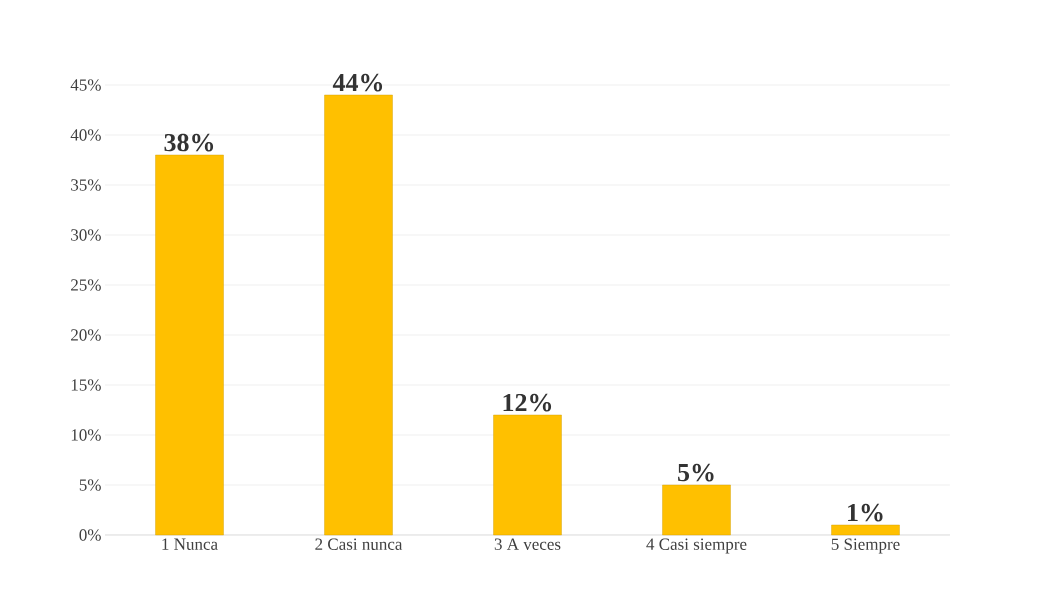 The height and width of the screenshot is (597, 1055). I want to click on data-label: 12%, so click(527, 402).